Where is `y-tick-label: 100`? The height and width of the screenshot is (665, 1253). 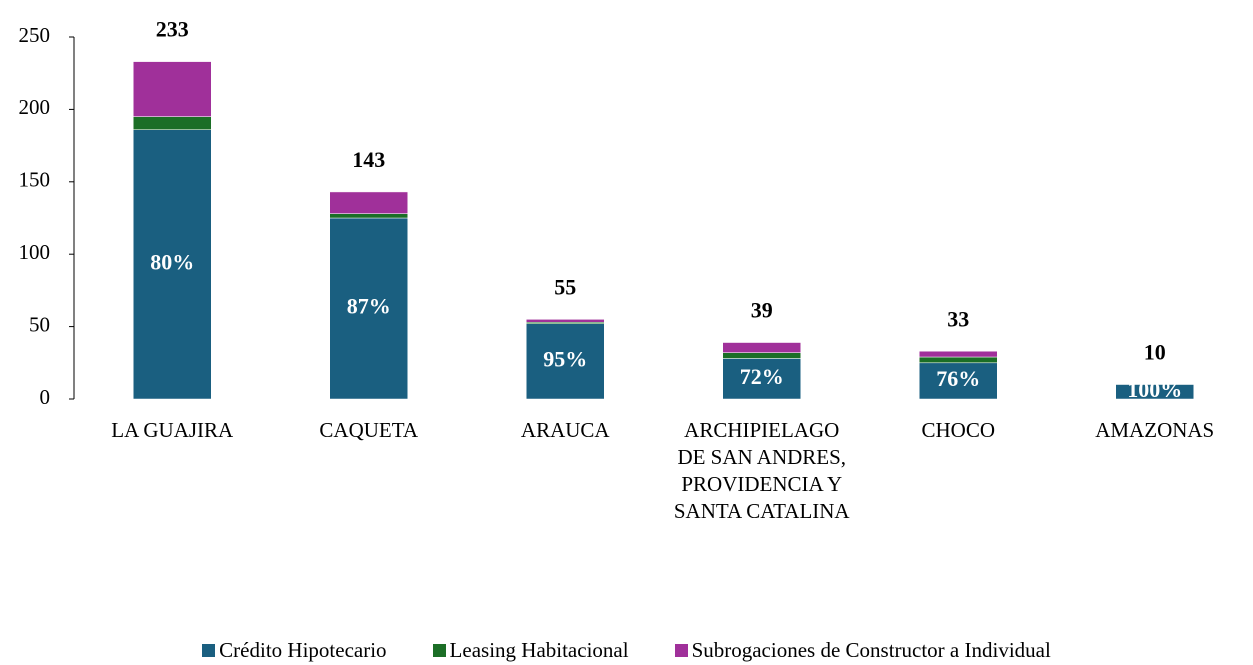
y-tick-label: 100 is located at coordinates (35, 252).